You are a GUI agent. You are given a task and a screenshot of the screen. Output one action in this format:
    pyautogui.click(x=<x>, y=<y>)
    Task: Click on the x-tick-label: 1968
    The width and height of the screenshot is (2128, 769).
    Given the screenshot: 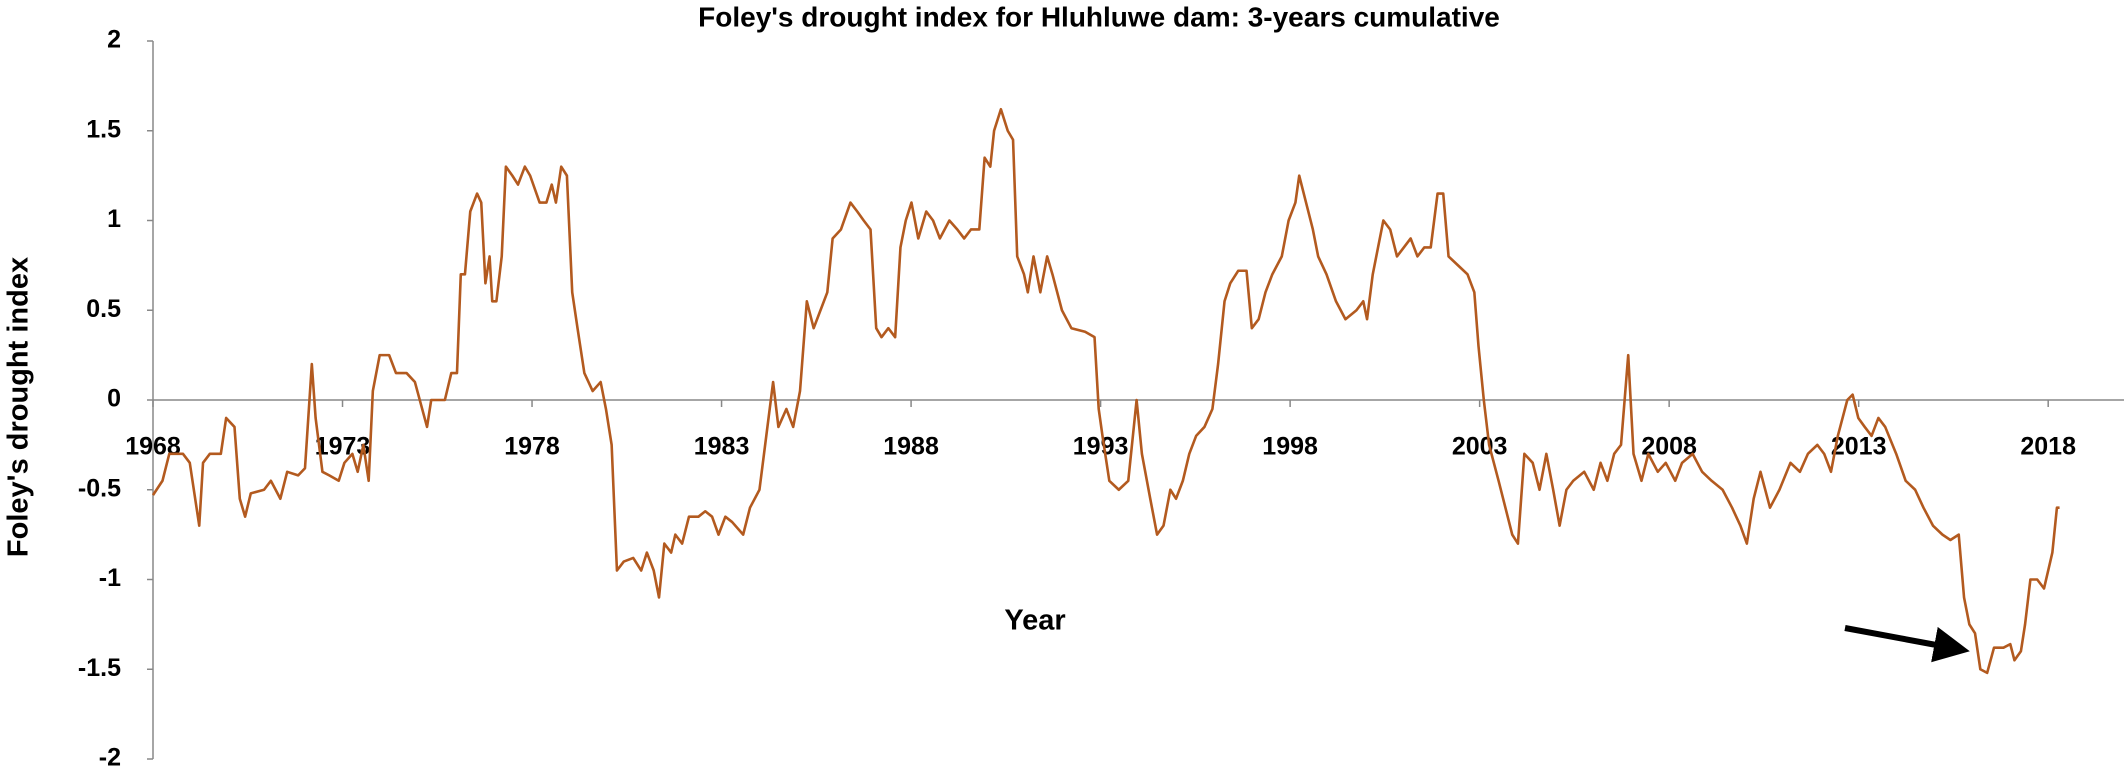 What is the action you would take?
    pyautogui.click(x=153, y=447)
    